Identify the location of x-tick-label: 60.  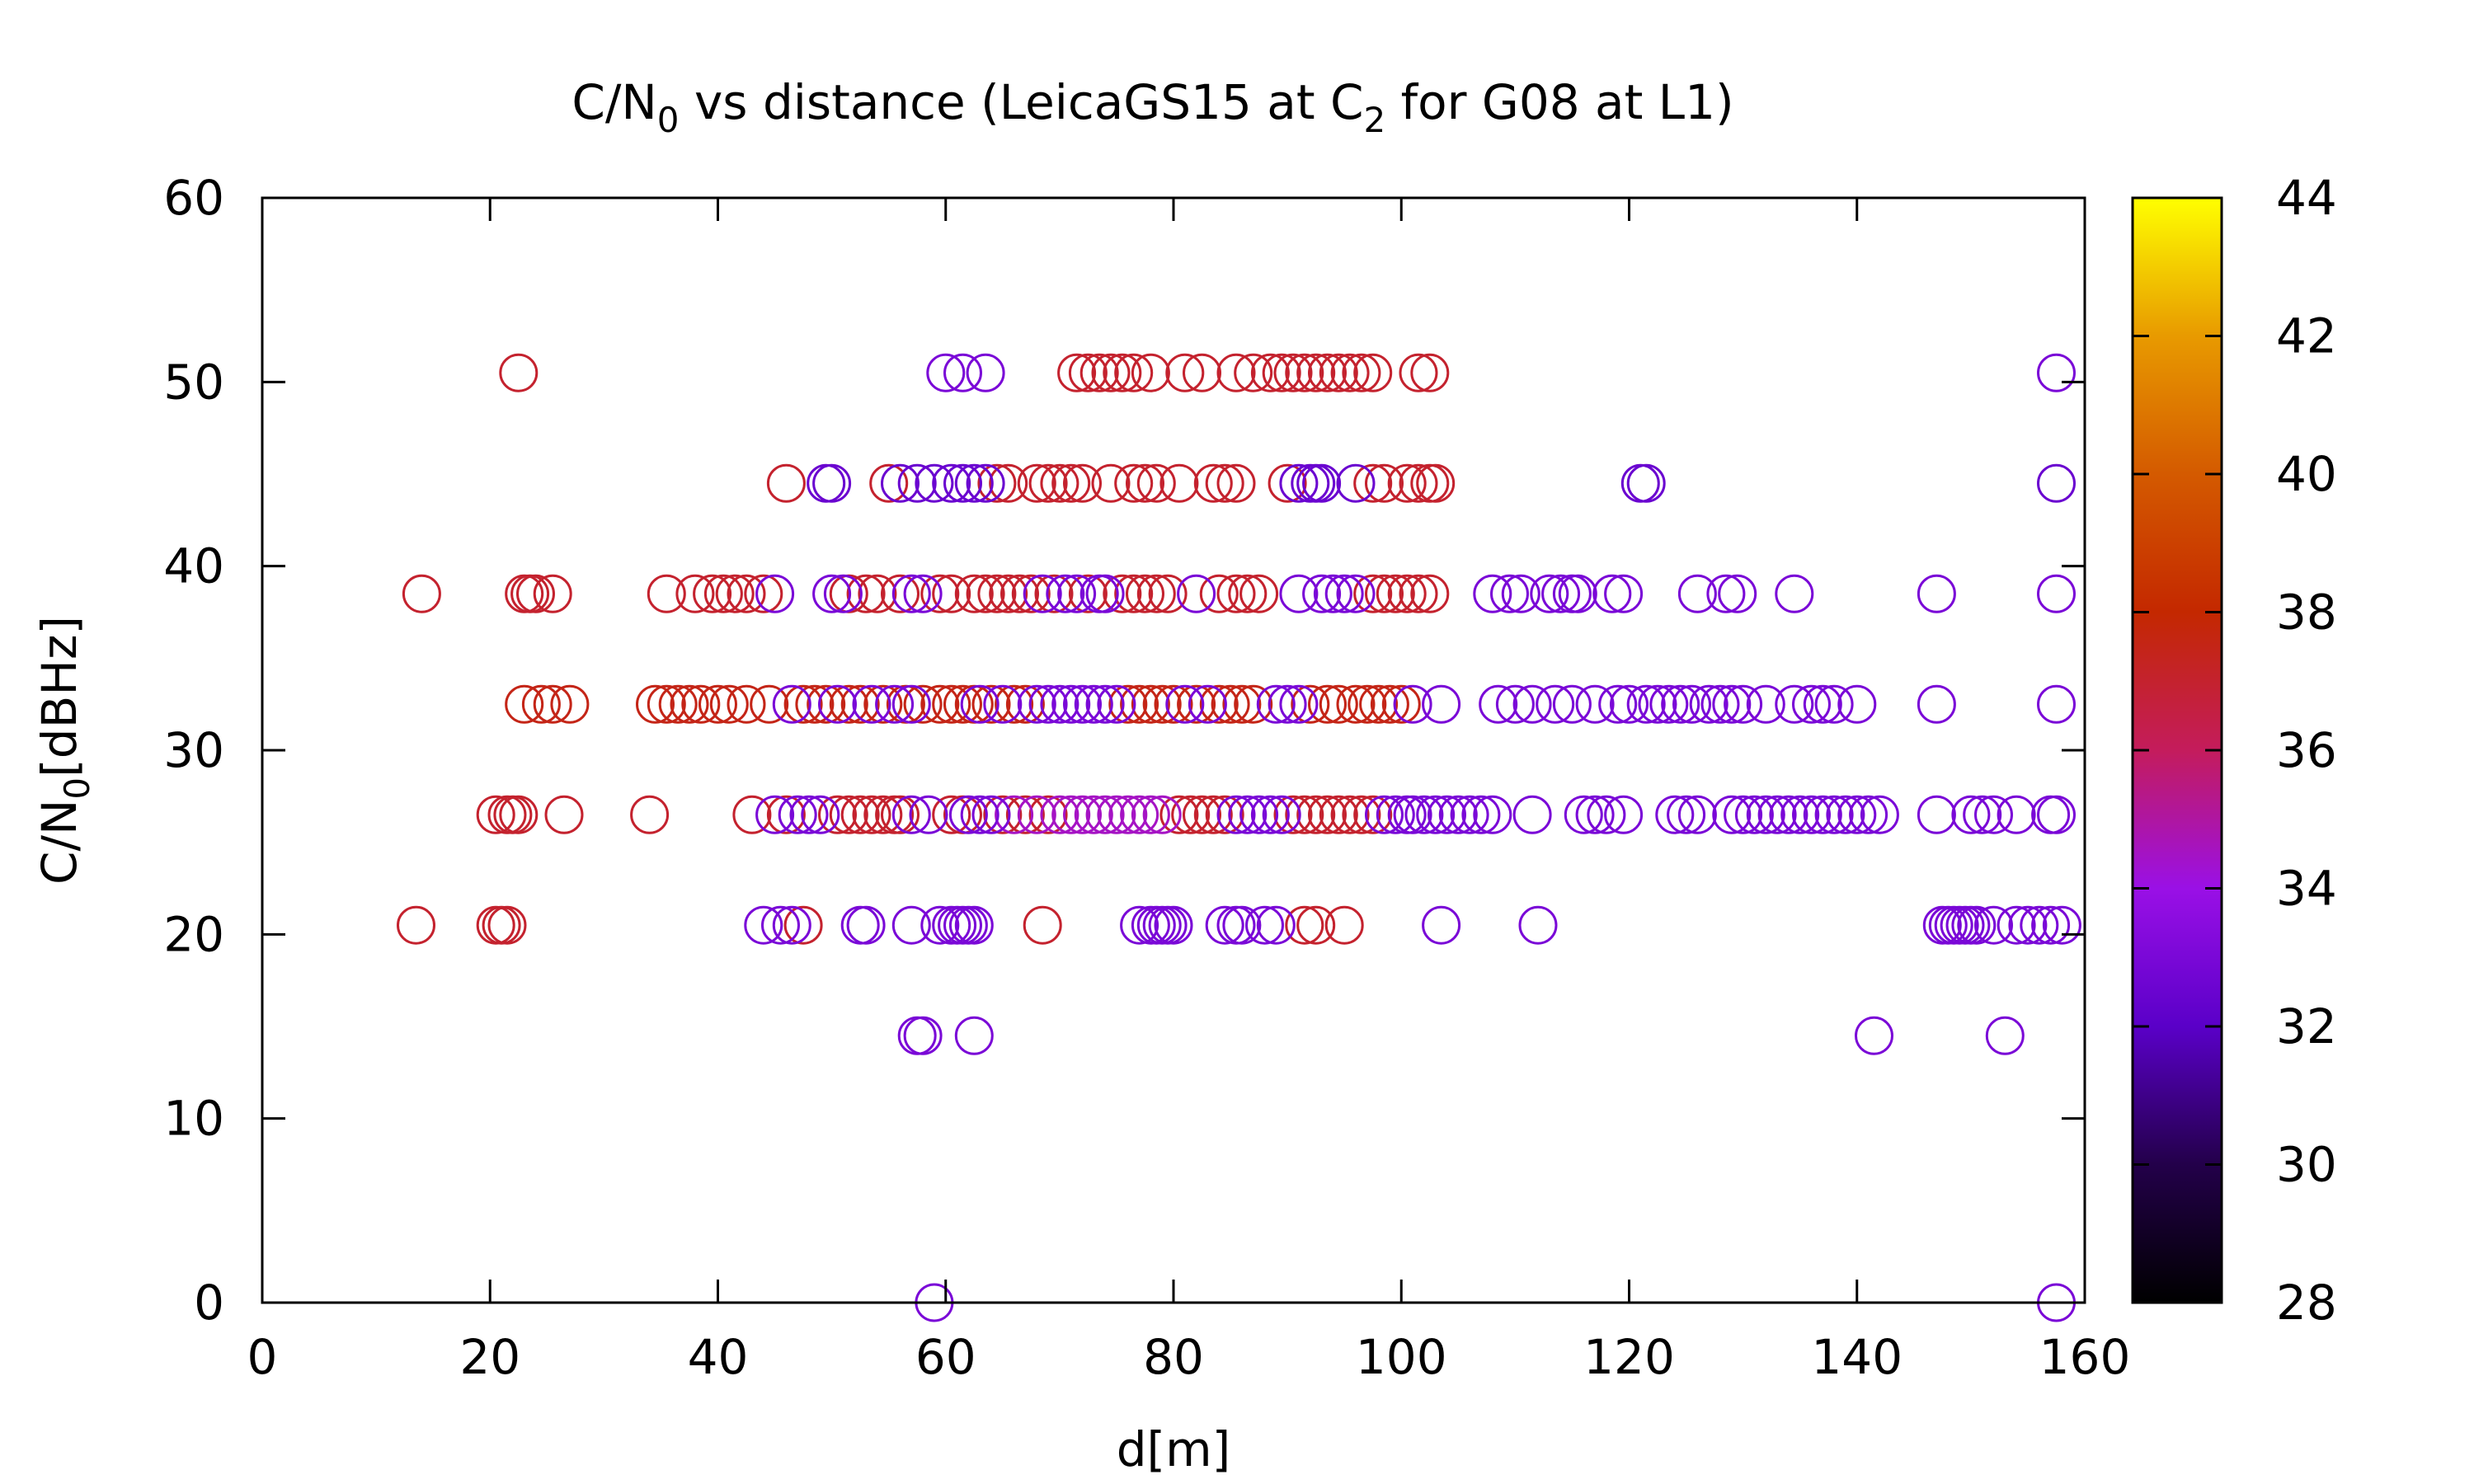
(945, 1357).